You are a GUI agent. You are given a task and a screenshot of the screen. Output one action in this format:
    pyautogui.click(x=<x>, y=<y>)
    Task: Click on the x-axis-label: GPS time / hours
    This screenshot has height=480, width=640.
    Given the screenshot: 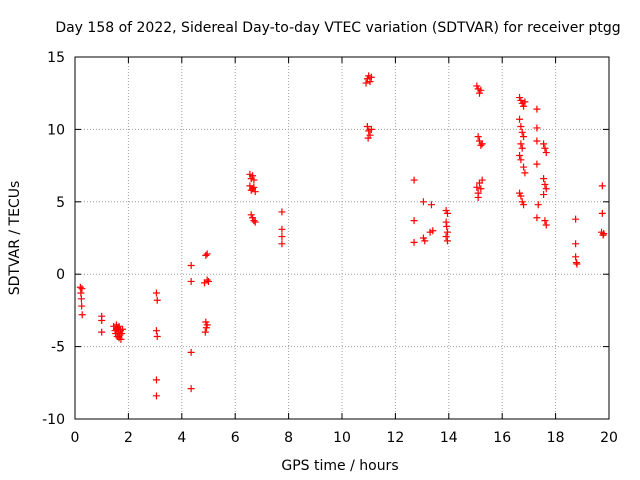 What is the action you would take?
    pyautogui.click(x=339, y=466)
    